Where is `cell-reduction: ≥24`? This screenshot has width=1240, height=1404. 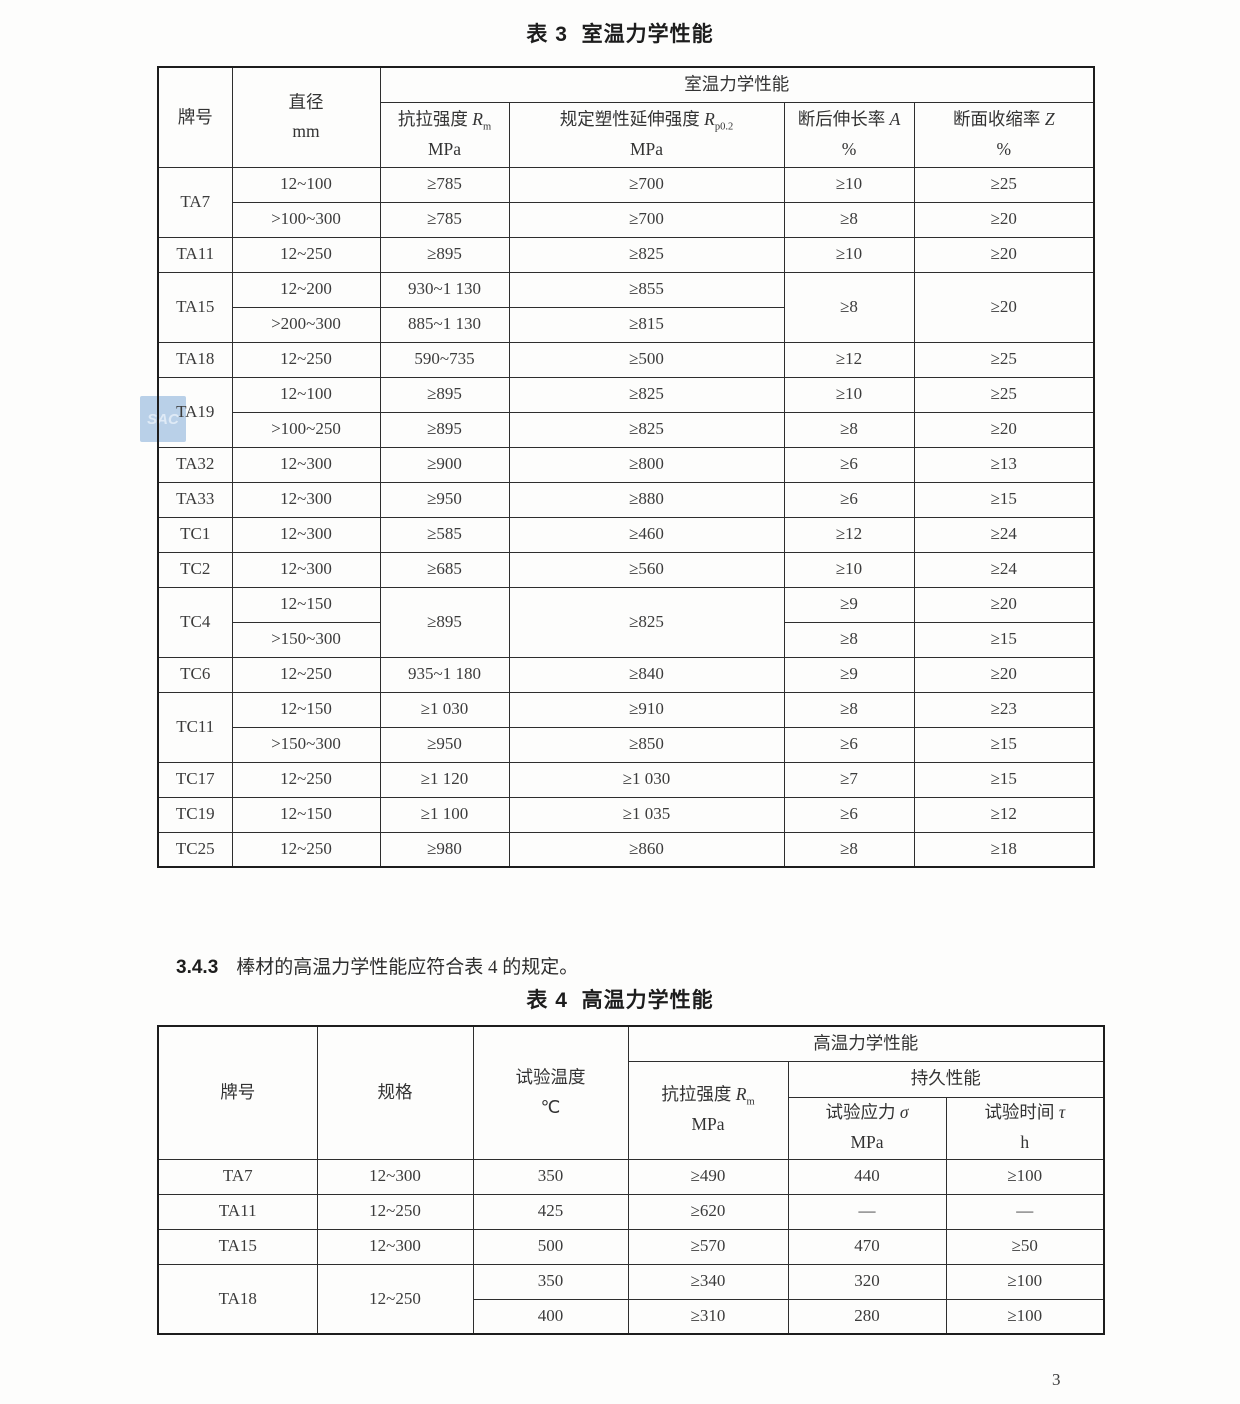 cell-reduction: ≥24 is located at coordinates (1004, 569).